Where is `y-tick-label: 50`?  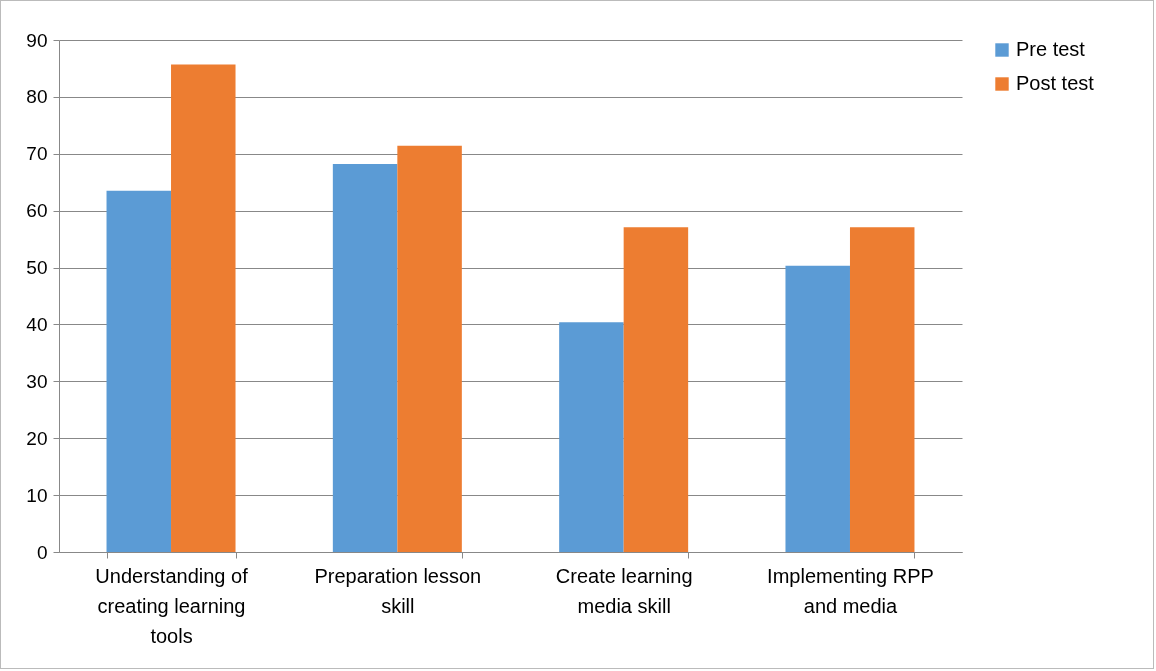 y-tick-label: 50 is located at coordinates (37, 268).